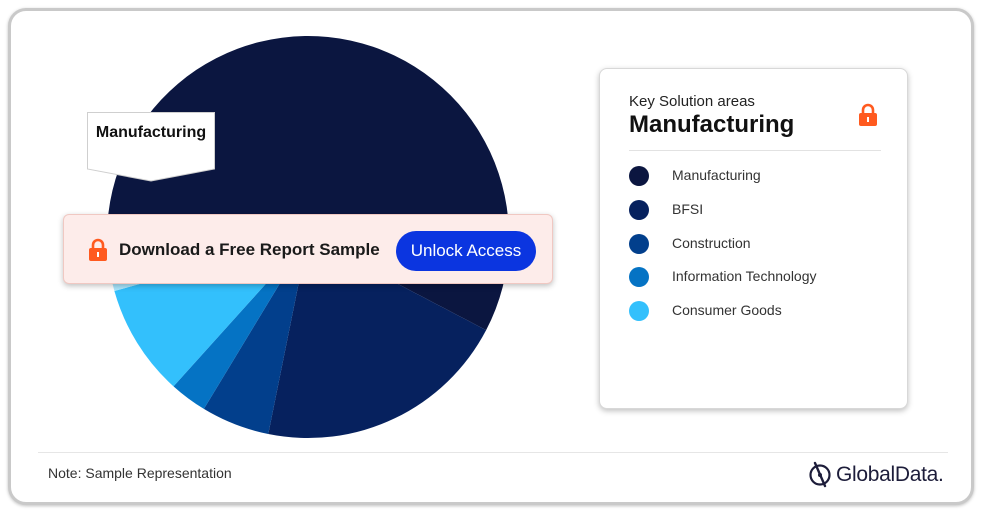 Image resolution: width=986 pixels, height=517 pixels. What do you see at coordinates (744, 276) in the screenshot?
I see `legend-label: Information Technology` at bounding box center [744, 276].